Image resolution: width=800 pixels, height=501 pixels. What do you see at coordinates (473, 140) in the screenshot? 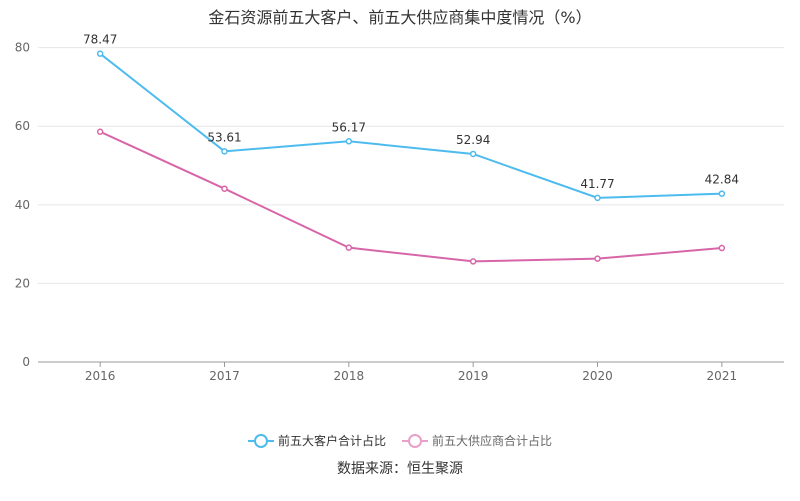
I see `data-label: 52.94` at bounding box center [473, 140].